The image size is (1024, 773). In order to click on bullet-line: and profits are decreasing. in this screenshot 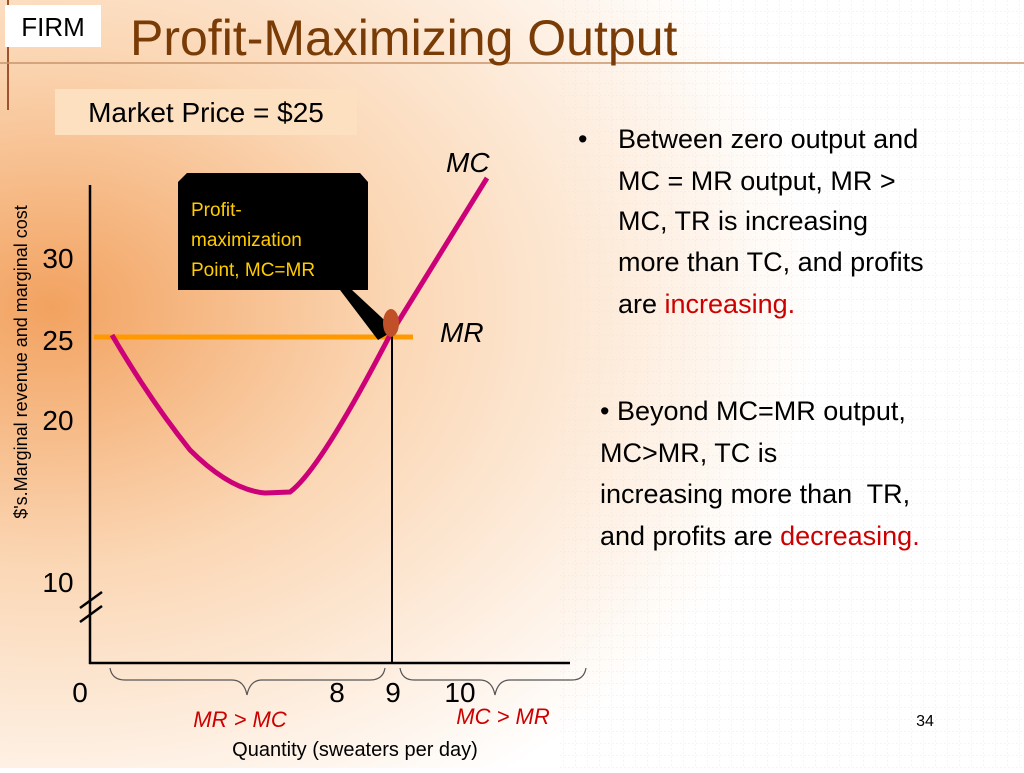, I will do `click(760, 536)`.